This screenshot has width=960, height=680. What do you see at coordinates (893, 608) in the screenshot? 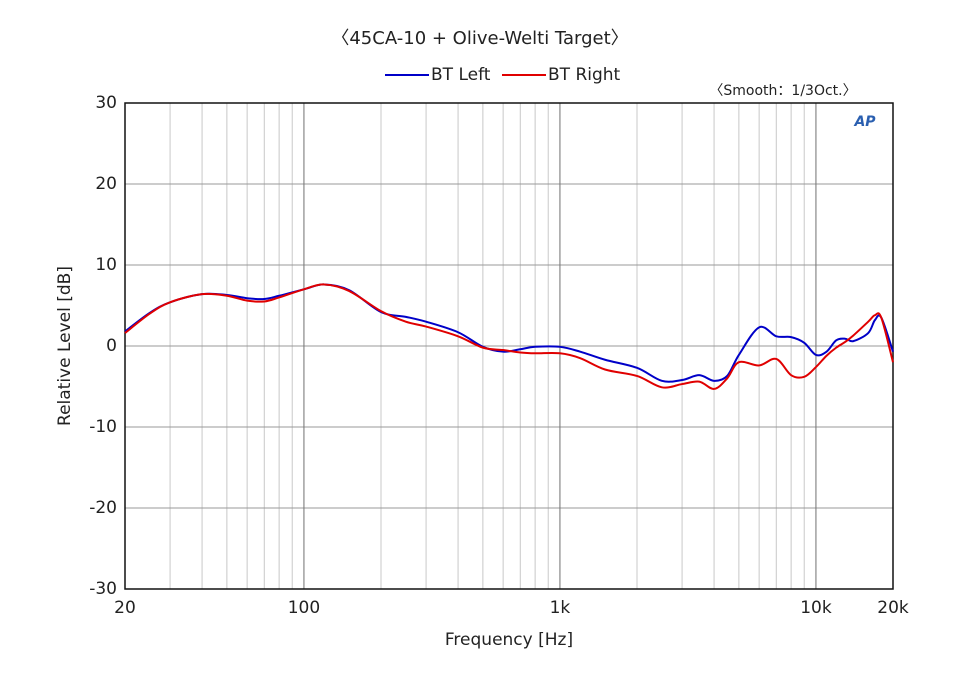
I see `x-tick-label: 20k` at bounding box center [893, 608].